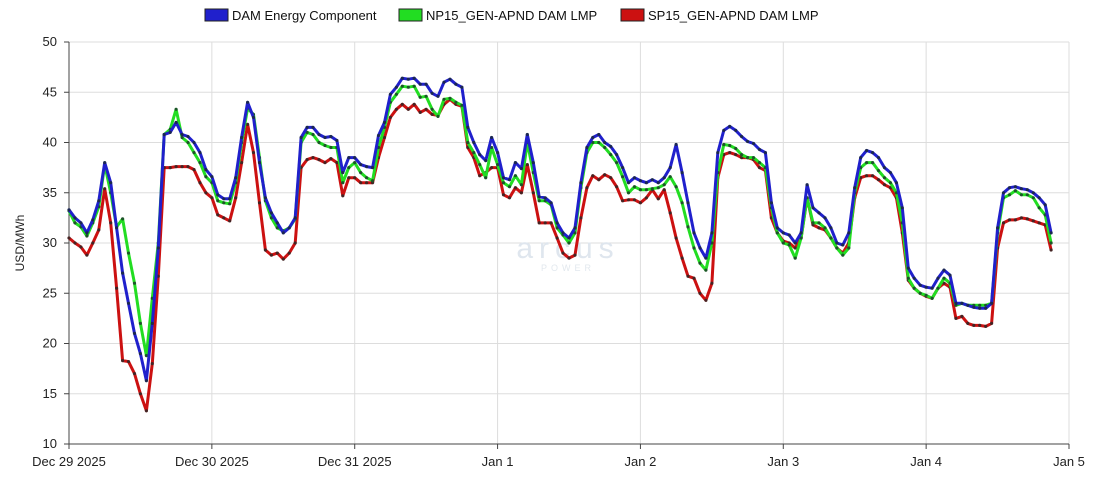 The height and width of the screenshot is (500, 1100). I want to click on x-tick-label: Jan 5, so click(1069, 461).